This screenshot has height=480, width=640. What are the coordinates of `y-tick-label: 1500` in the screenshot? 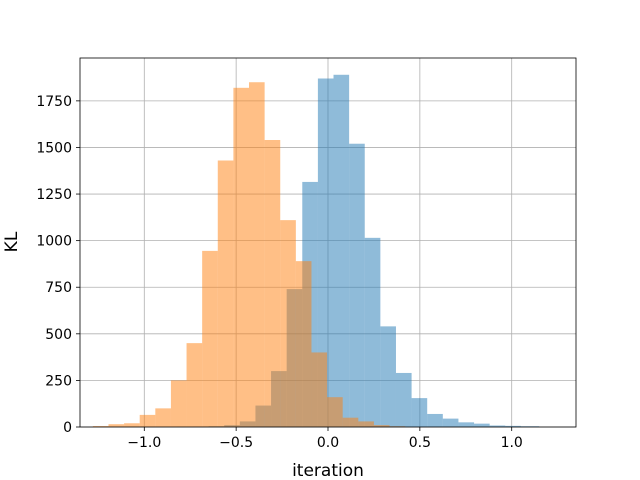 It's located at (54, 148).